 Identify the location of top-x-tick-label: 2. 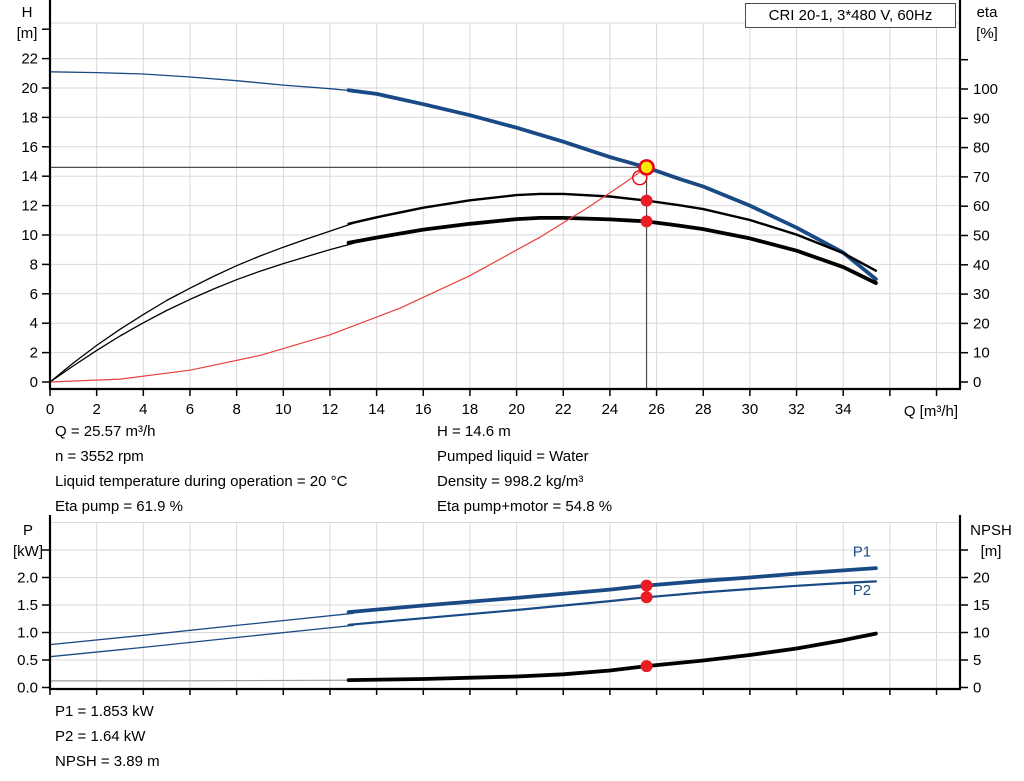
(96, 409).